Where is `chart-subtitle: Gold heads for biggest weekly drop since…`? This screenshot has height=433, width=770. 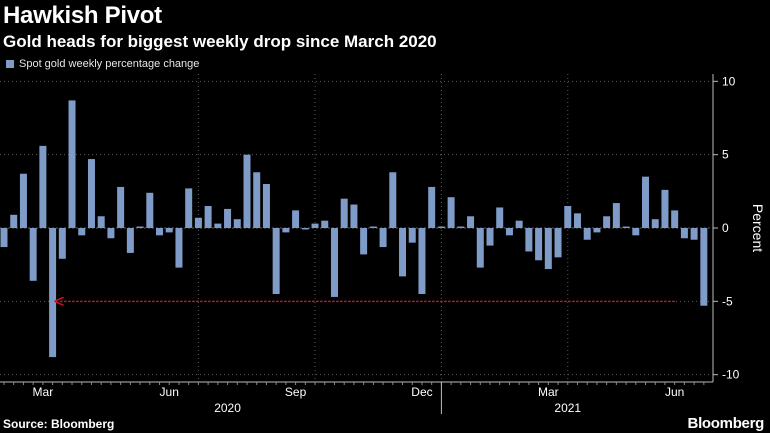 chart-subtitle: Gold heads for biggest weekly drop since… is located at coordinates (220, 41).